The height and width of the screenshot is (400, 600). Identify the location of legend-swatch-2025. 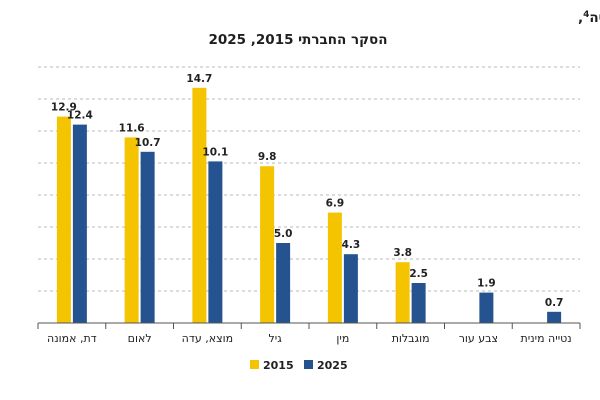
(308, 364).